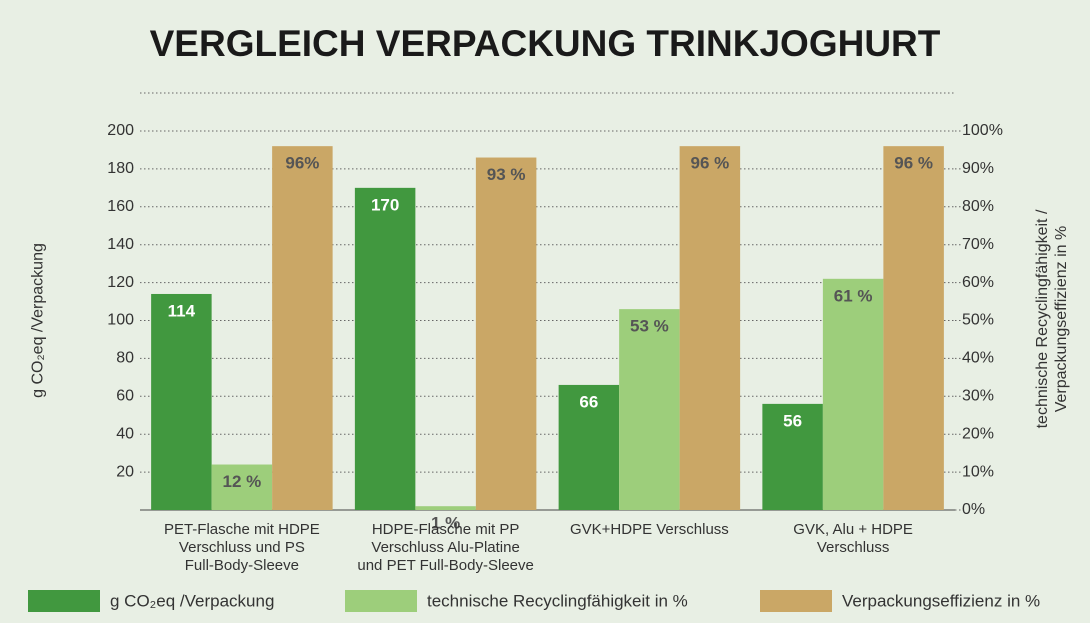 The width and height of the screenshot is (1090, 623). Describe the element at coordinates (242, 481) in the screenshot. I see `value-label: 12 %` at that location.